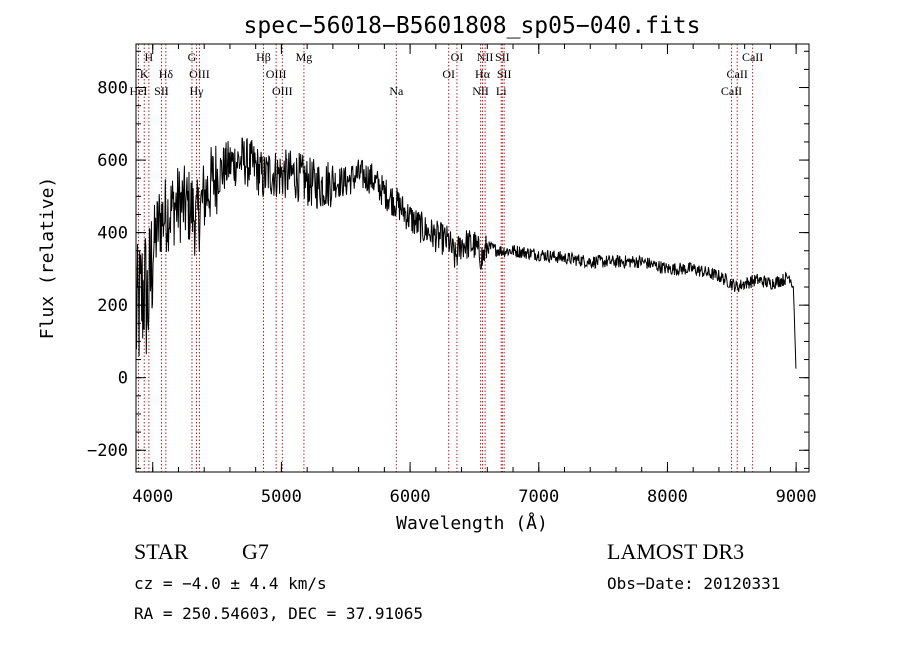 The width and height of the screenshot is (900, 649). Describe the element at coordinates (230, 583) in the screenshot. I see `redshift-cz: cz = −4.0 ± 4.4 km/s` at that location.